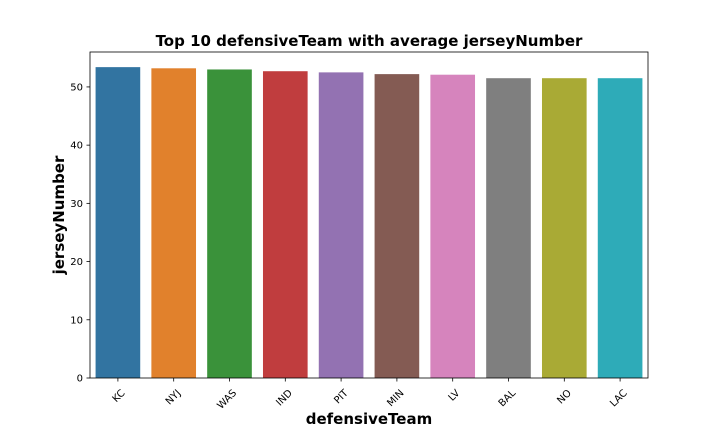 This screenshot has height=432, width=720. I want to click on bar-min, so click(397, 226).